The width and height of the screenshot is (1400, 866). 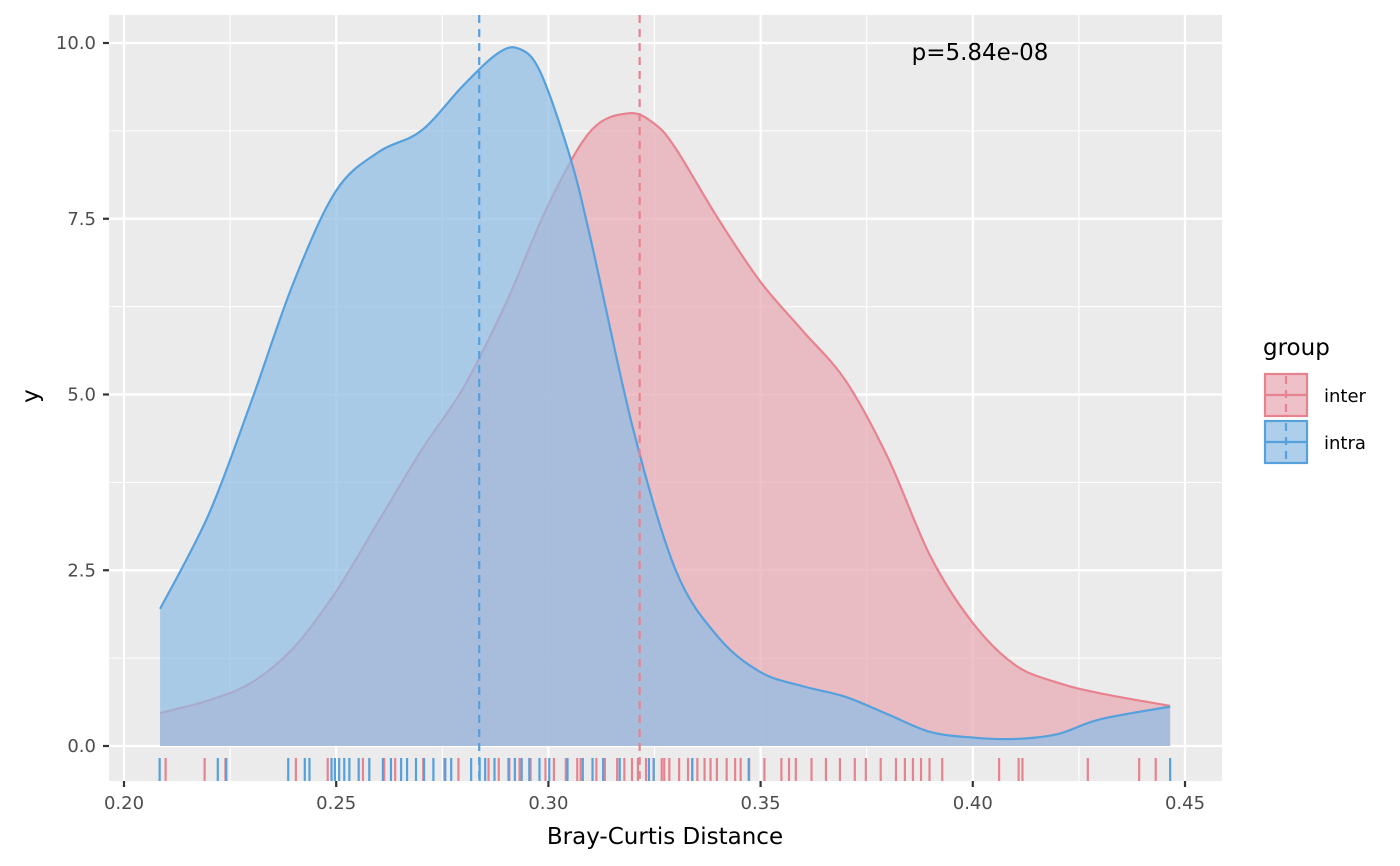 I want to click on legend-title: group, so click(x=1296, y=348).